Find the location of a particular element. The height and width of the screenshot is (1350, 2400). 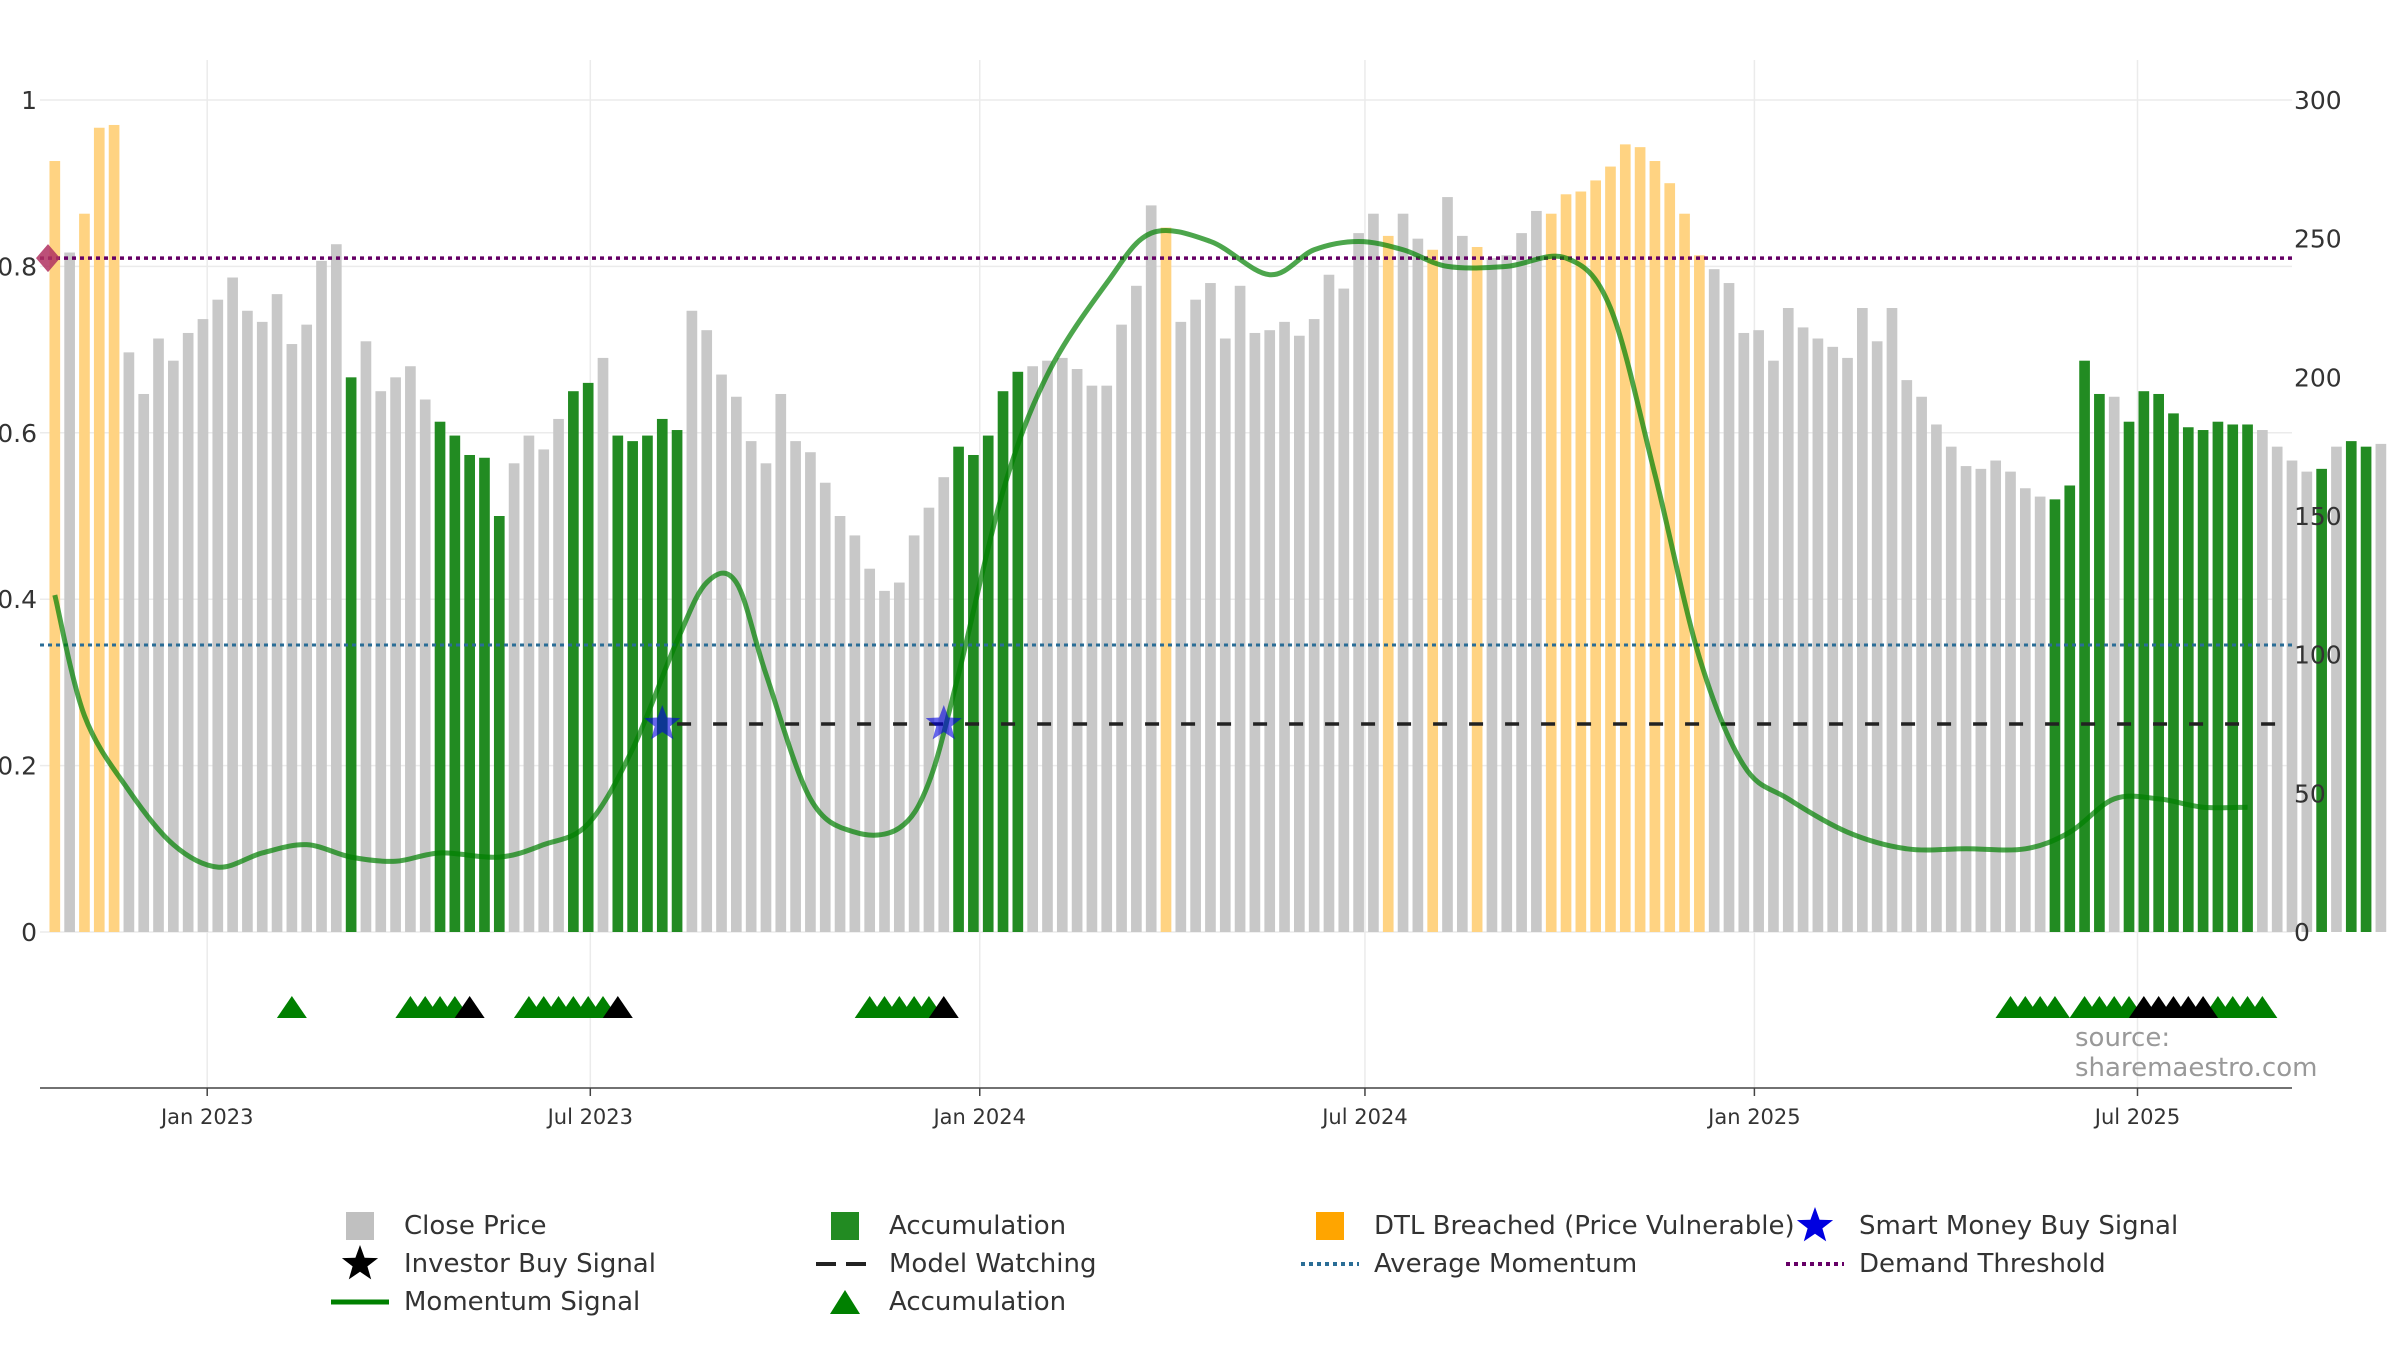

right-axis-tick-label: 50 is located at coordinates (2310, 793).